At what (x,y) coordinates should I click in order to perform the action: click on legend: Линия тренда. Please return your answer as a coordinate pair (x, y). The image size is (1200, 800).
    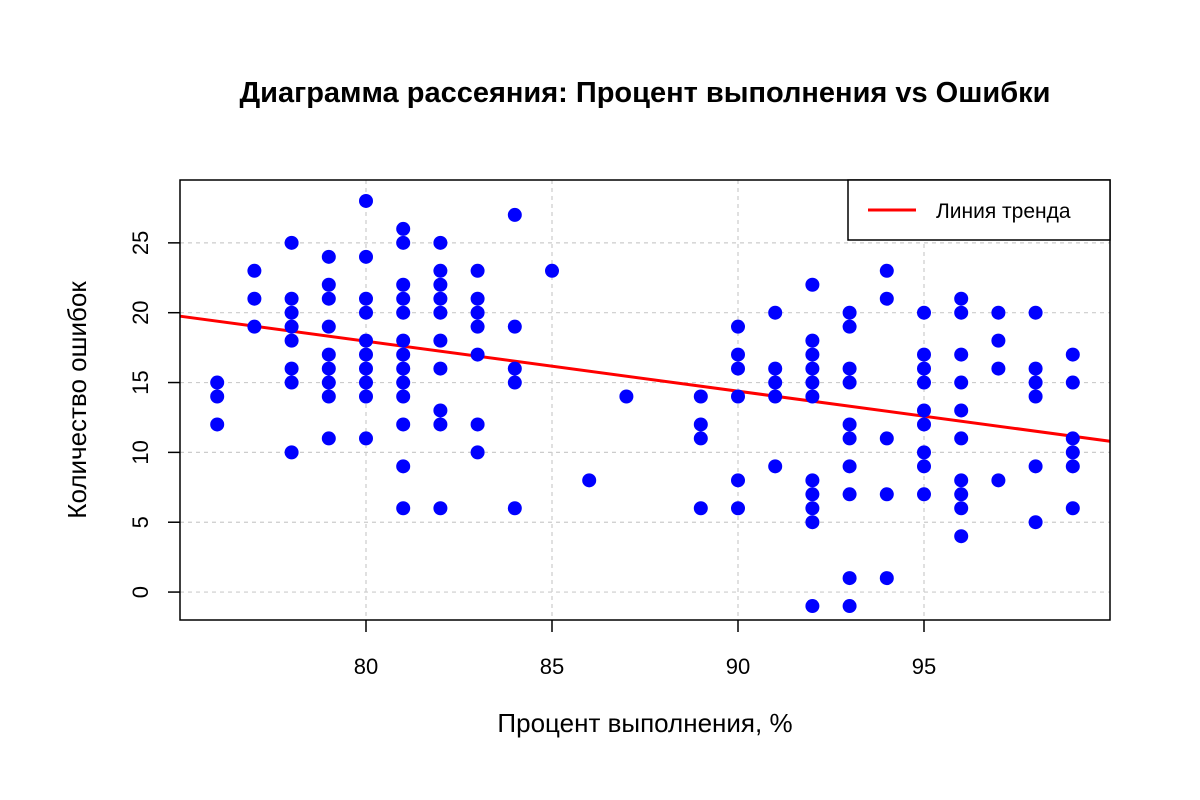
    Looking at the image, I should click on (979, 210).